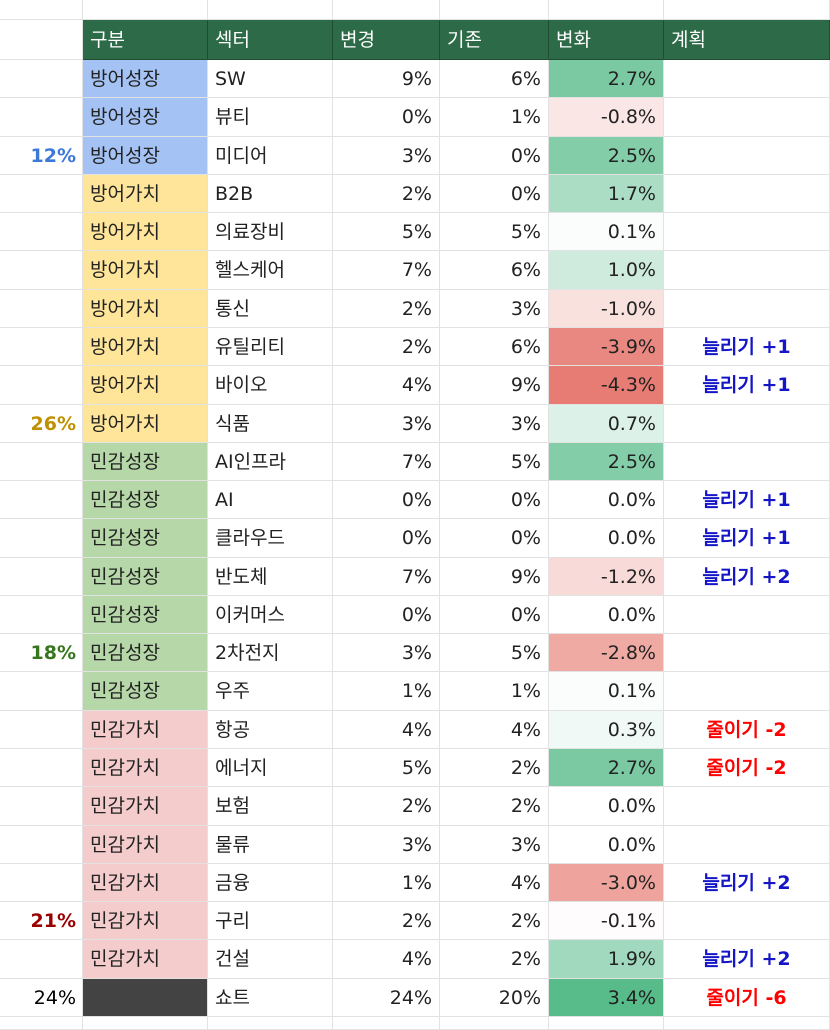 This screenshot has width=830, height=1030. What do you see at coordinates (145, 997) in the screenshot?
I see `group-cell` at bounding box center [145, 997].